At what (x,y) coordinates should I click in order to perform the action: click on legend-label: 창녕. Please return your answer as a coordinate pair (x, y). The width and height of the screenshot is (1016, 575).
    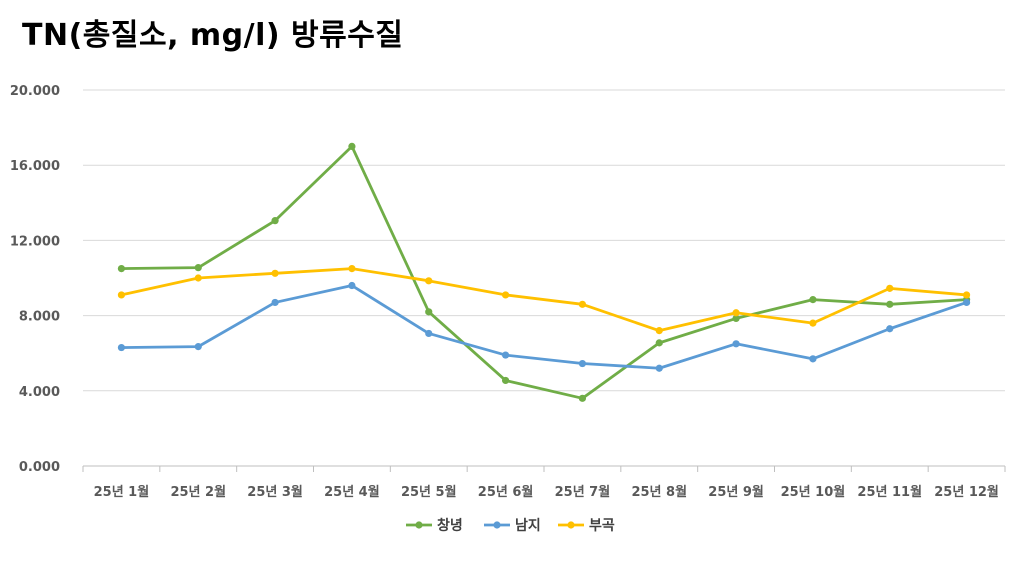
    Looking at the image, I should click on (450, 525).